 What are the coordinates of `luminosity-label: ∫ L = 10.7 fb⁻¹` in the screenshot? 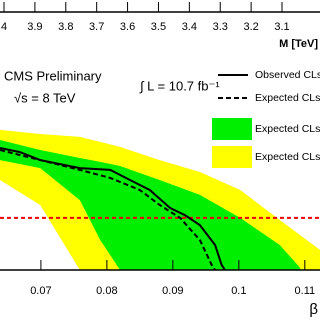 It's located at (179, 85).